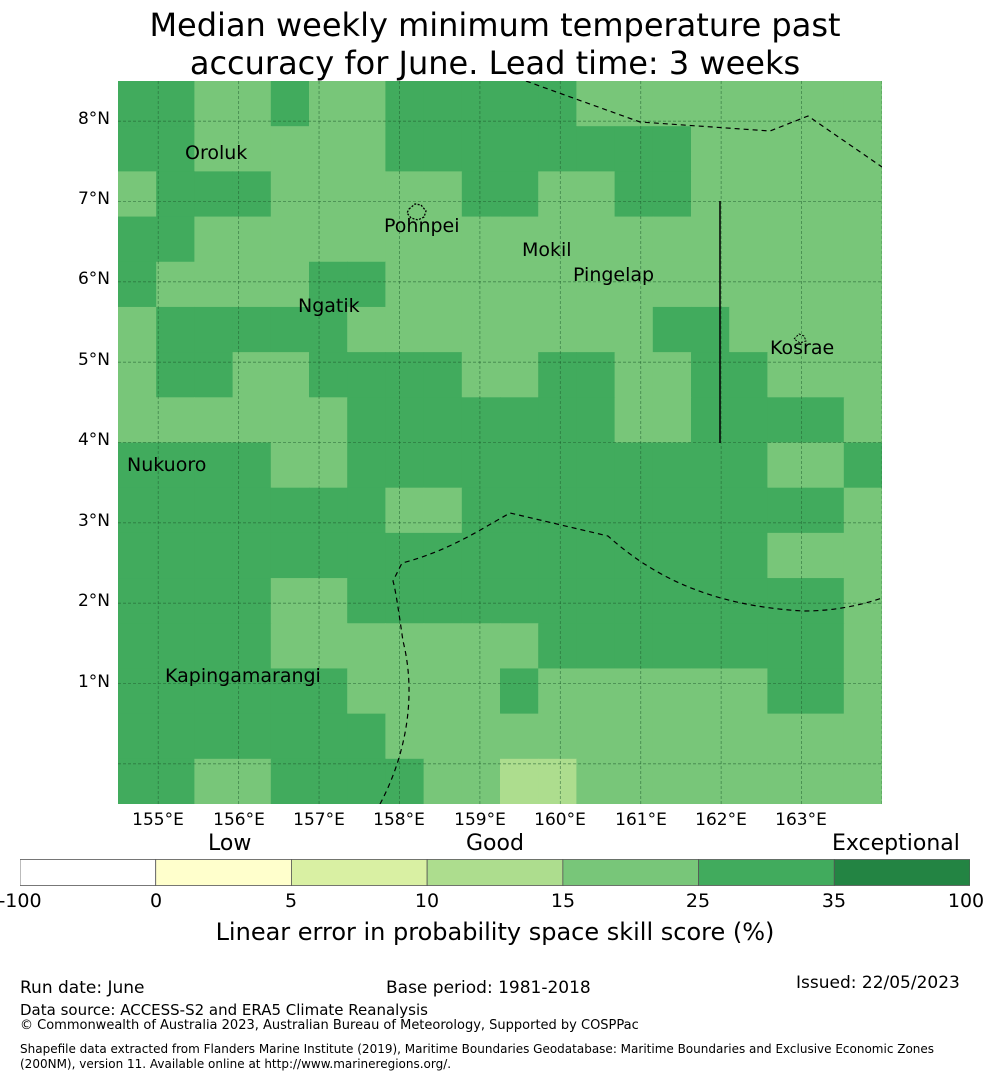 The image size is (990, 1080). Describe the element at coordinates (239, 820) in the screenshot. I see `lon-label-156e: 156°E` at that location.